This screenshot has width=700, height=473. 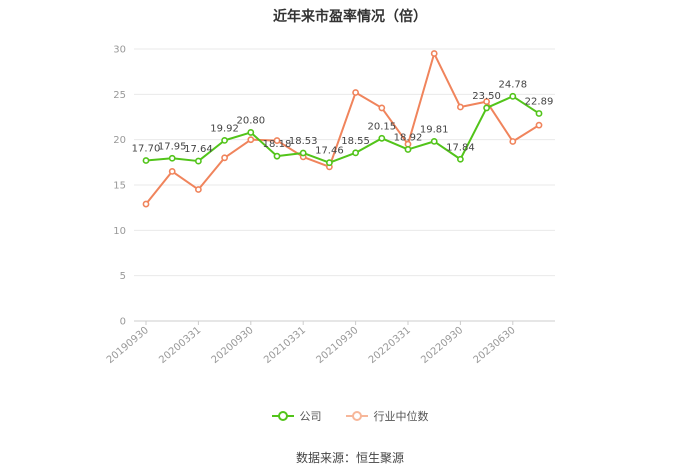 What do you see at coordinates (329, 151) in the screenshot?
I see `company-data-label: 17.46` at bounding box center [329, 151].